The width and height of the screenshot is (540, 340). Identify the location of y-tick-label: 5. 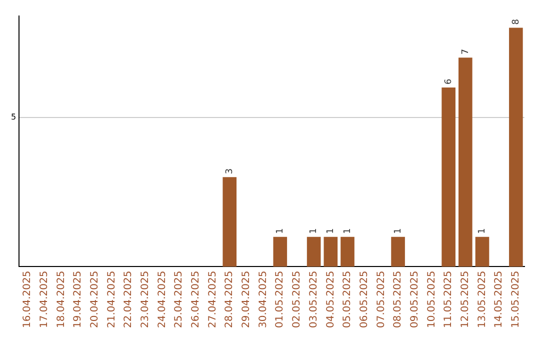
(13, 117).